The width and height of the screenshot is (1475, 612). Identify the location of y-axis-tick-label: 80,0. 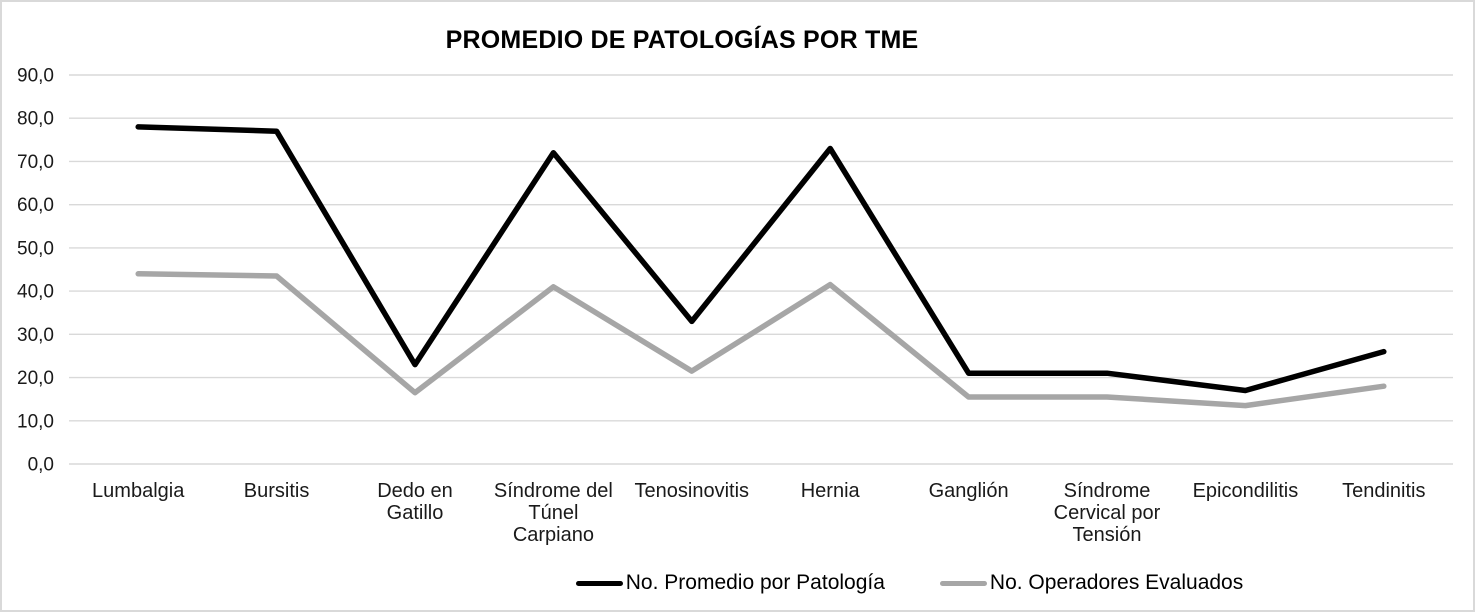
(35, 119).